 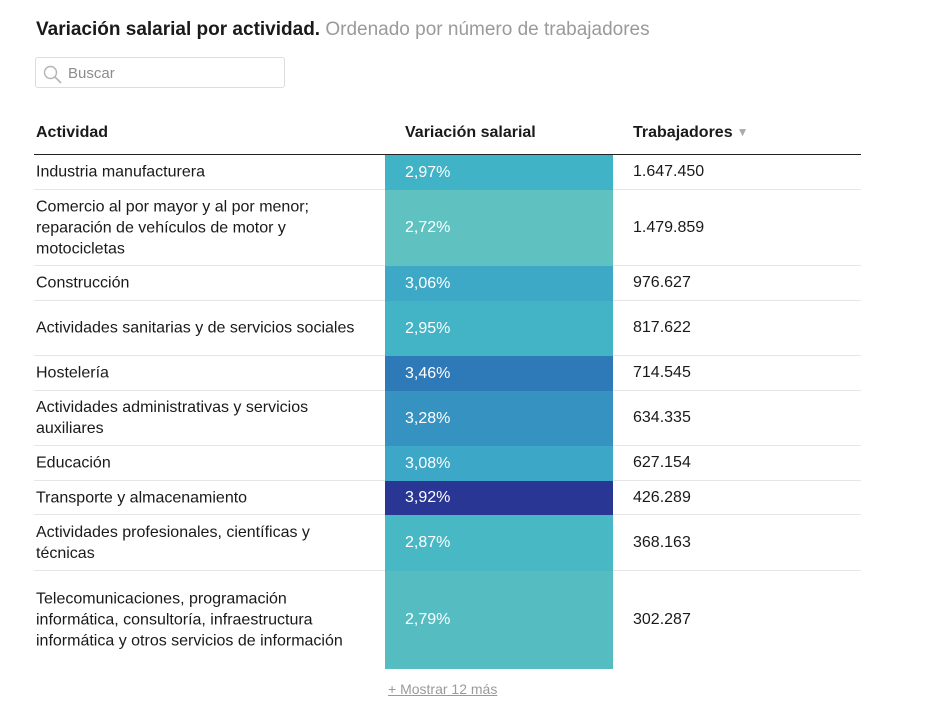 I want to click on cell-trabajadores: 714.545, so click(x=662, y=372).